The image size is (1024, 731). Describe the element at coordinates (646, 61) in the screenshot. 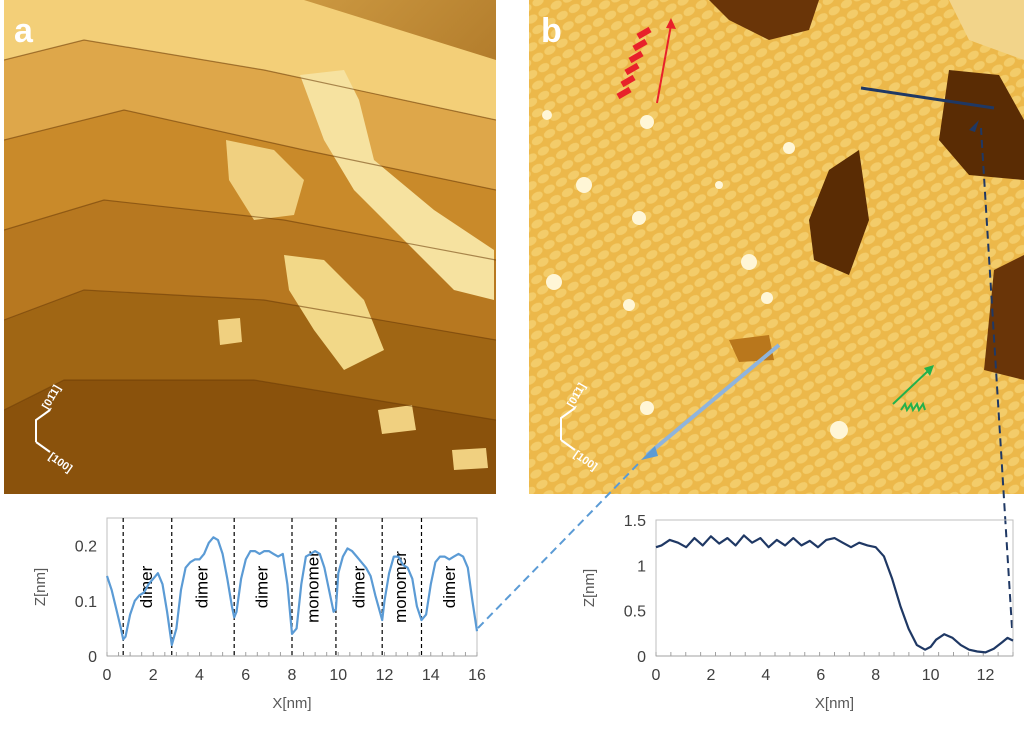

I see `red-dimer-arrow` at that location.